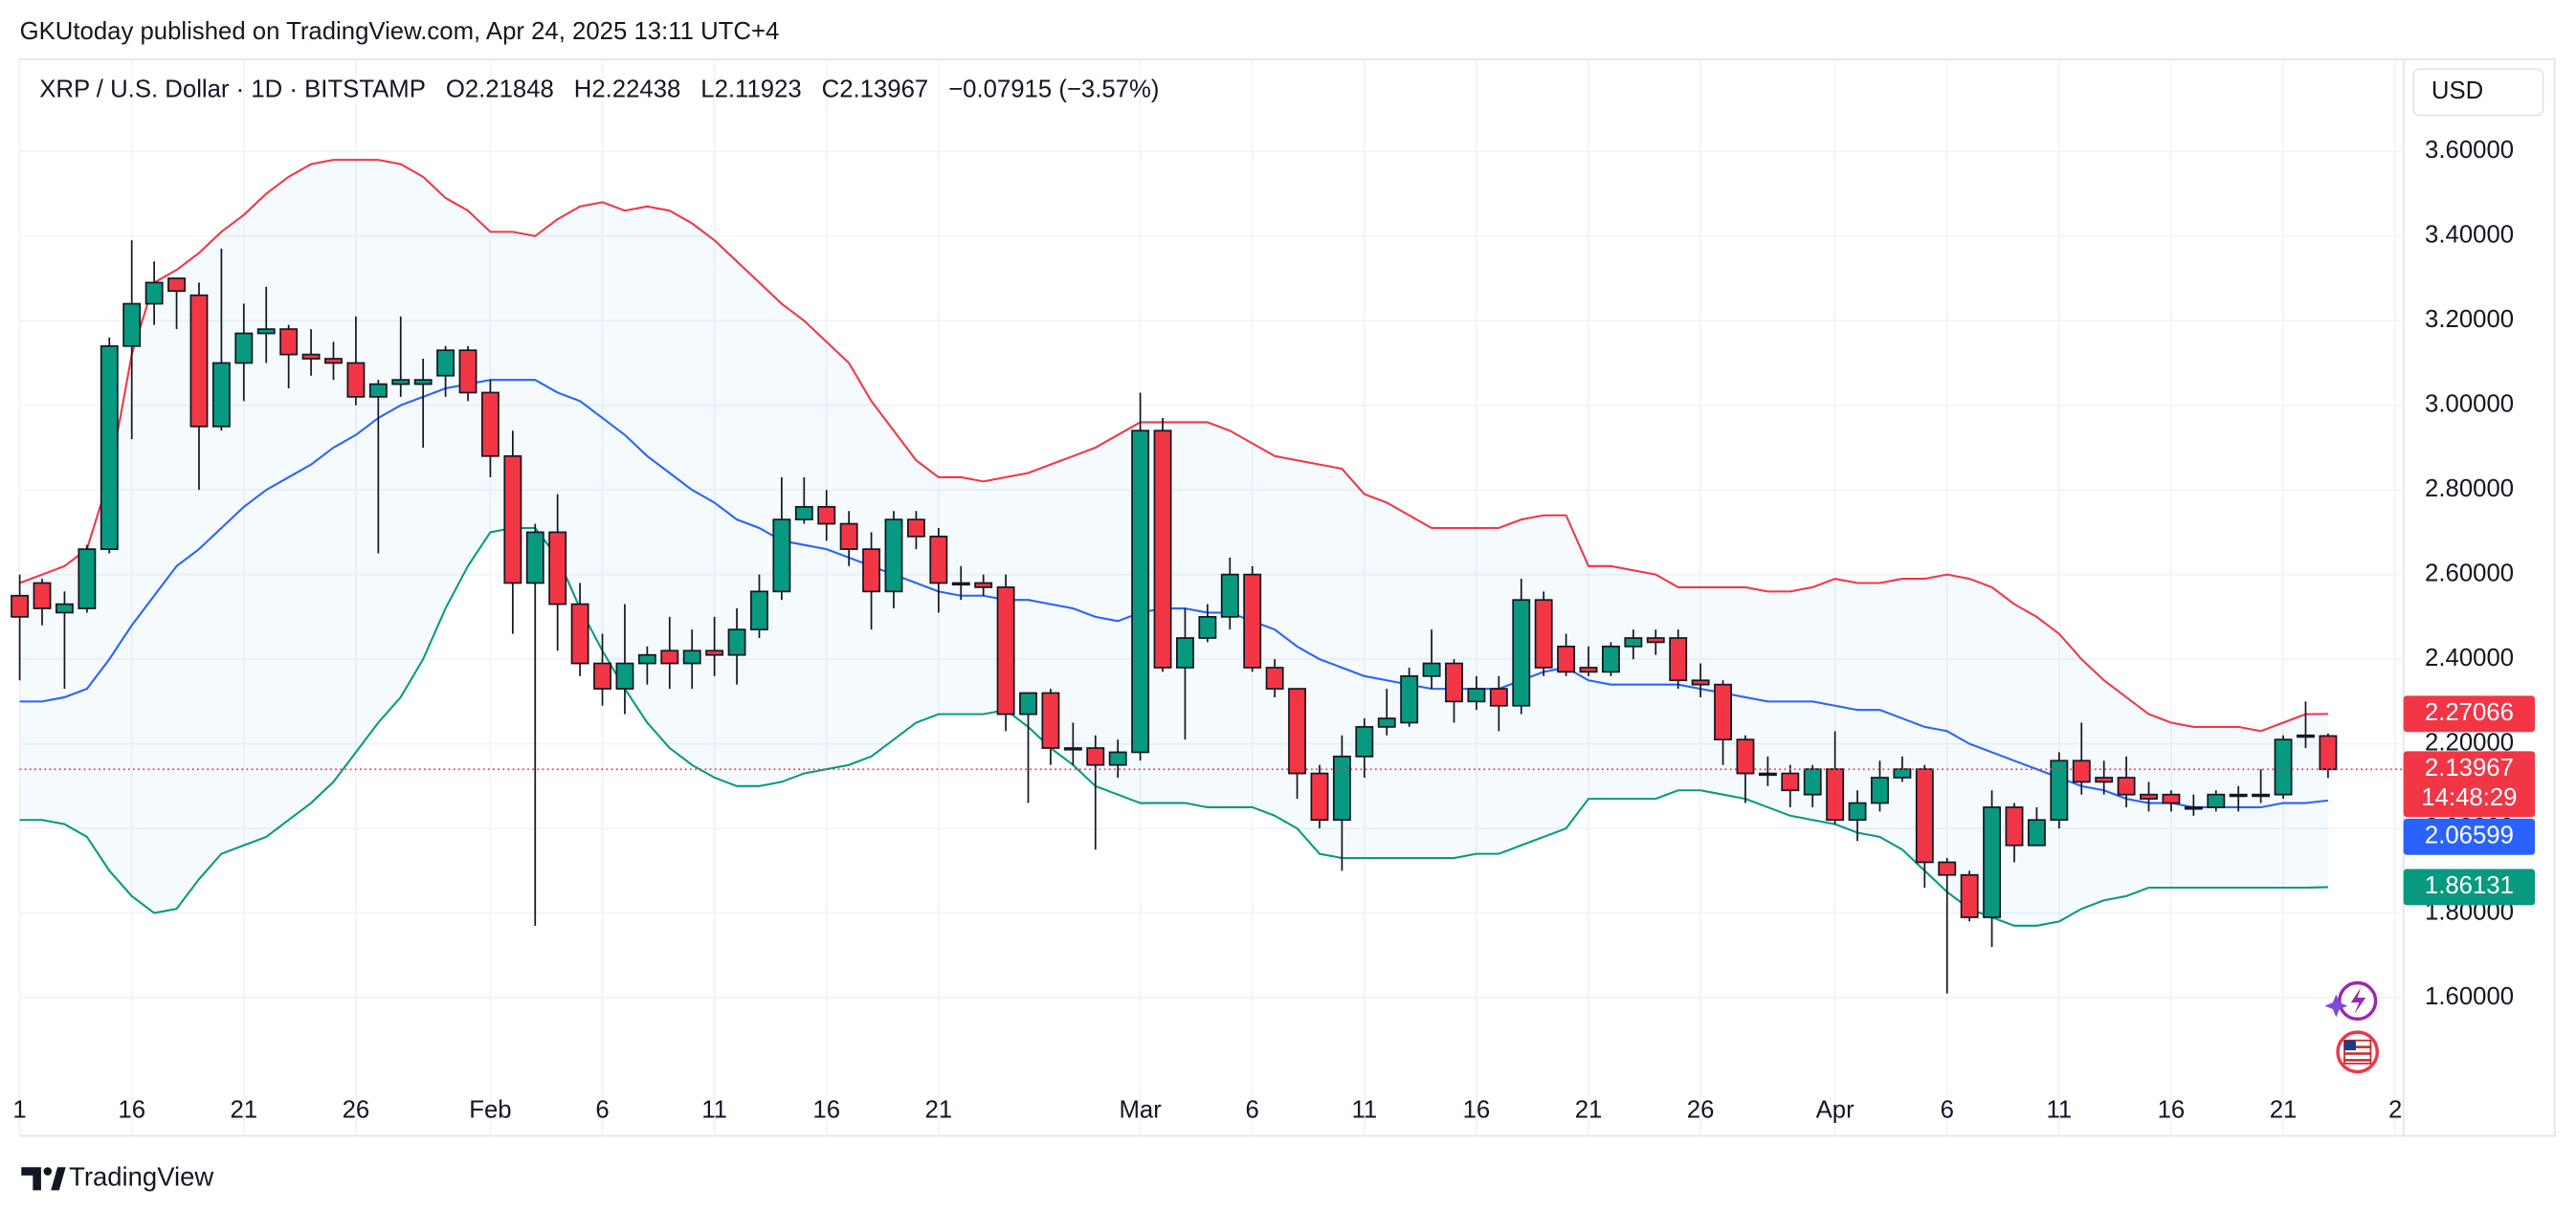 Image resolution: width=2576 pixels, height=1210 pixels. Describe the element at coordinates (2351, 1001) in the screenshot. I see `assistant-icon` at that location.